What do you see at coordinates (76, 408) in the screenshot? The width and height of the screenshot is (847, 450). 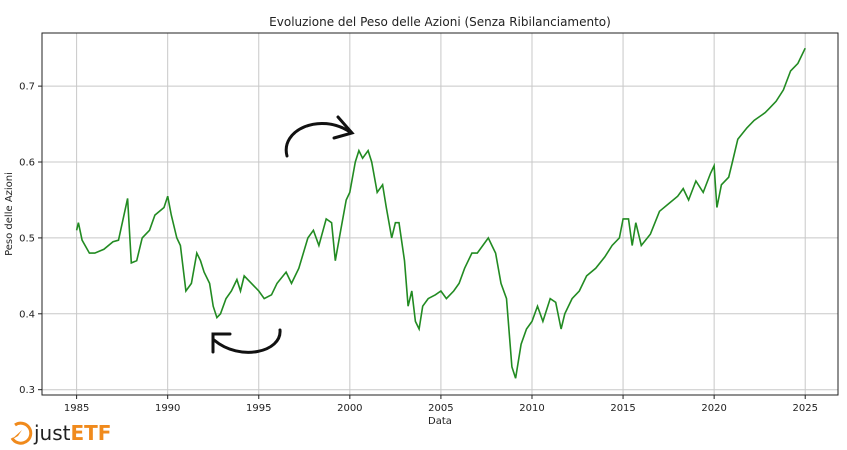 I see `x-tick-label: 1985` at bounding box center [76, 408].